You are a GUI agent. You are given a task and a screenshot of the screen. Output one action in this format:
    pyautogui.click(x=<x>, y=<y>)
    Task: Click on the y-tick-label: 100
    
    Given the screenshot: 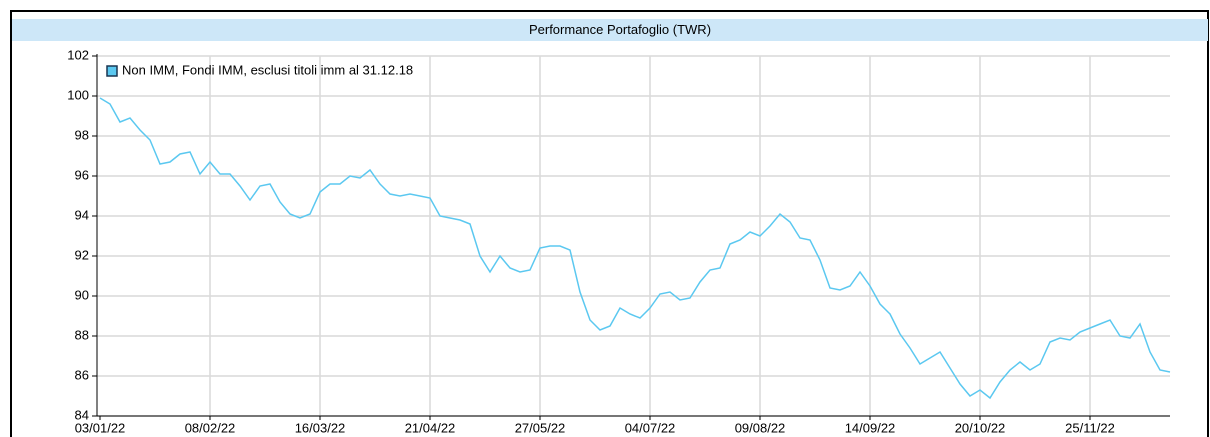 What is the action you would take?
    pyautogui.click(x=78, y=94)
    